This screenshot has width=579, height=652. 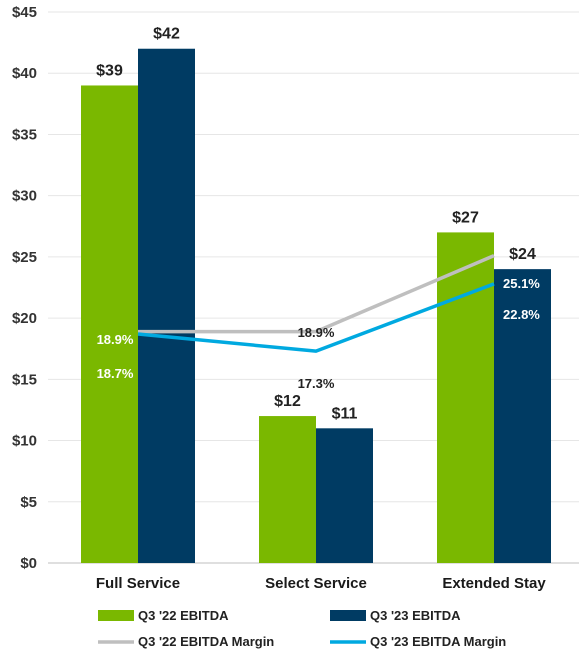 I want to click on x-tick-label: Select Service, so click(x=316, y=583).